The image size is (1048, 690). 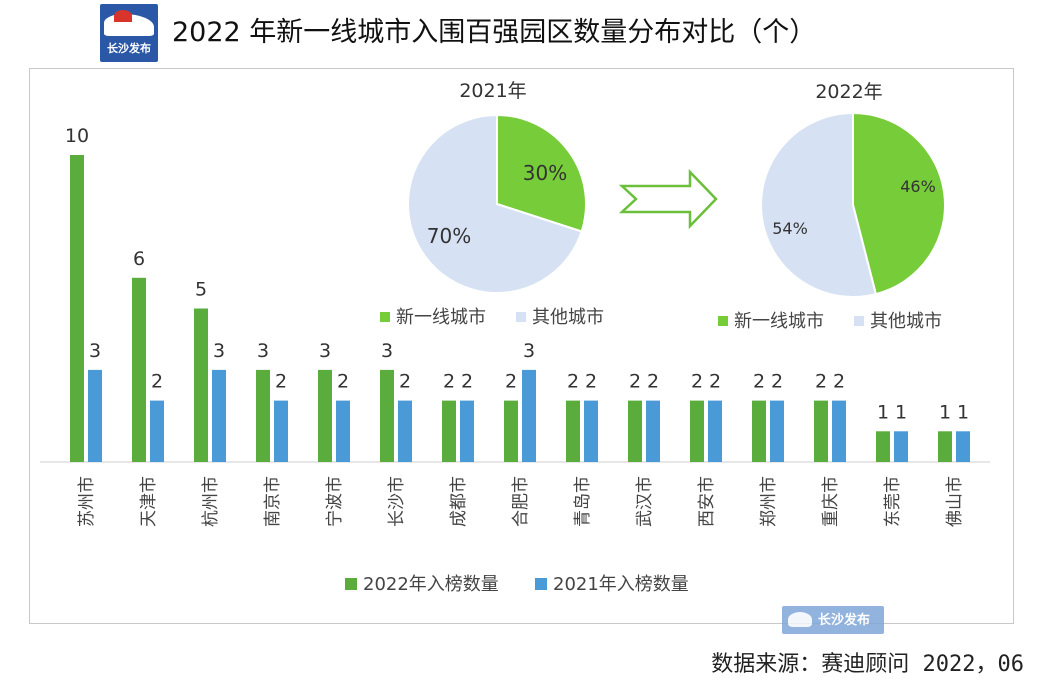 What do you see at coordinates (621, 584) in the screenshot?
I see `legend-label-1: 2021年入榜数量` at bounding box center [621, 584].